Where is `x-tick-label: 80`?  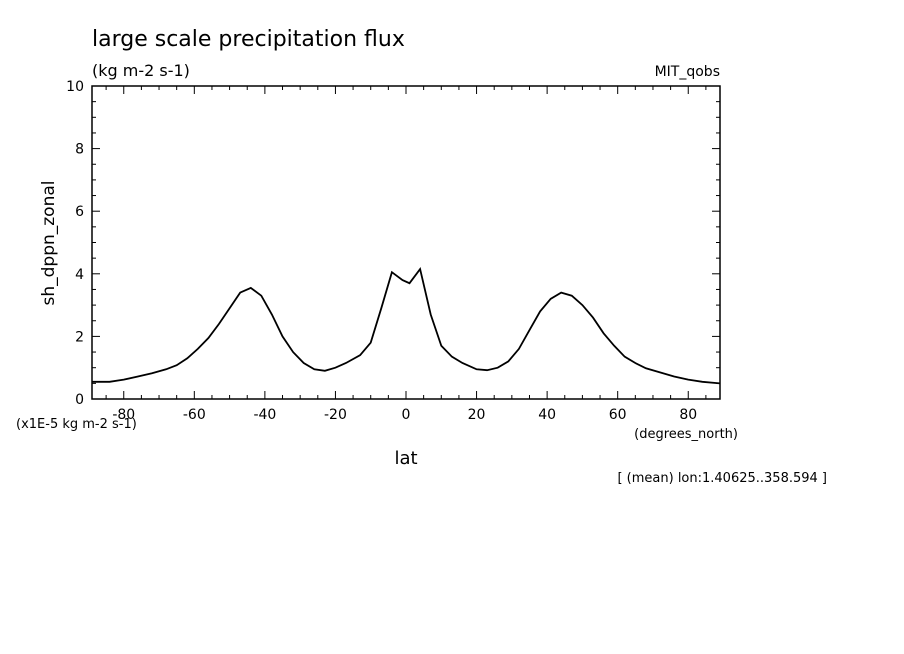 x-tick-label: 80 is located at coordinates (688, 415).